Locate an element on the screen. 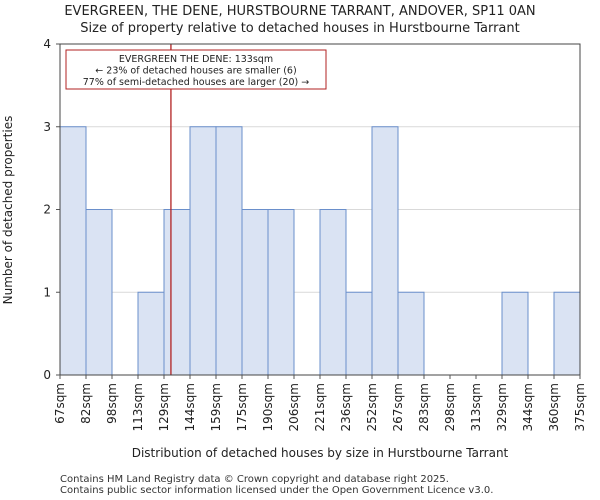 The width and height of the screenshot is (600, 500). x-tick-label: 175sqm is located at coordinates (242, 407).